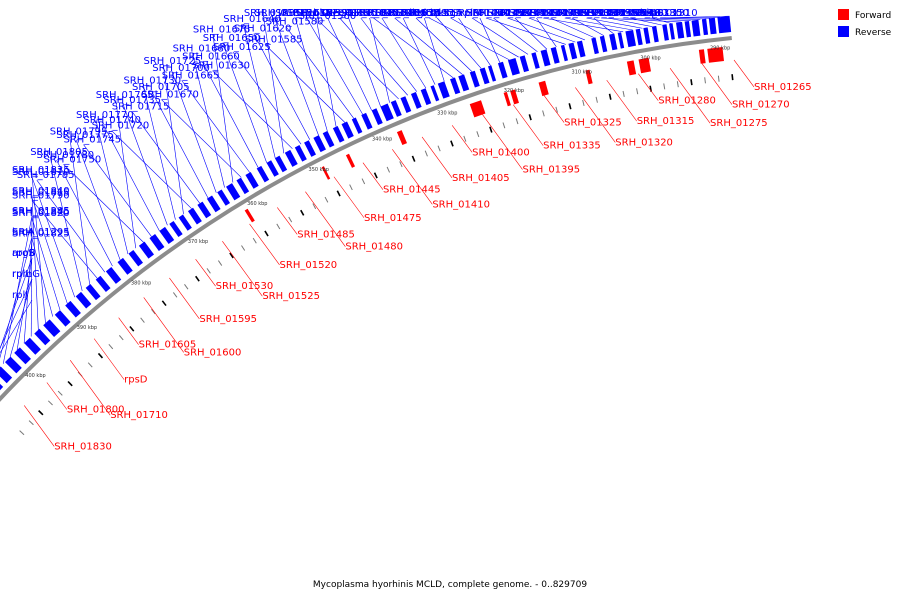 This screenshot has width=900, height=600. Describe the element at coordinates (152, 81) in the screenshot. I see `reverse-gene-label: SRH_01730` at that location.